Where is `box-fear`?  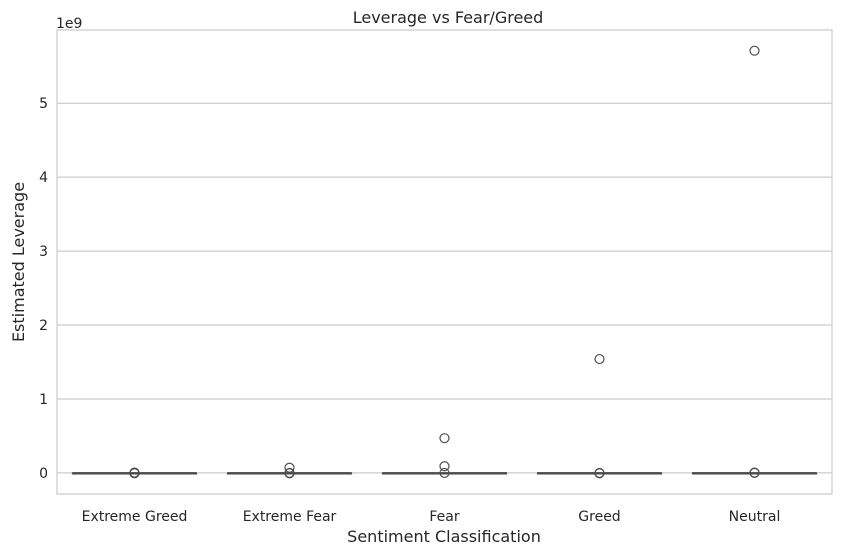 box-fear is located at coordinates (444, 456).